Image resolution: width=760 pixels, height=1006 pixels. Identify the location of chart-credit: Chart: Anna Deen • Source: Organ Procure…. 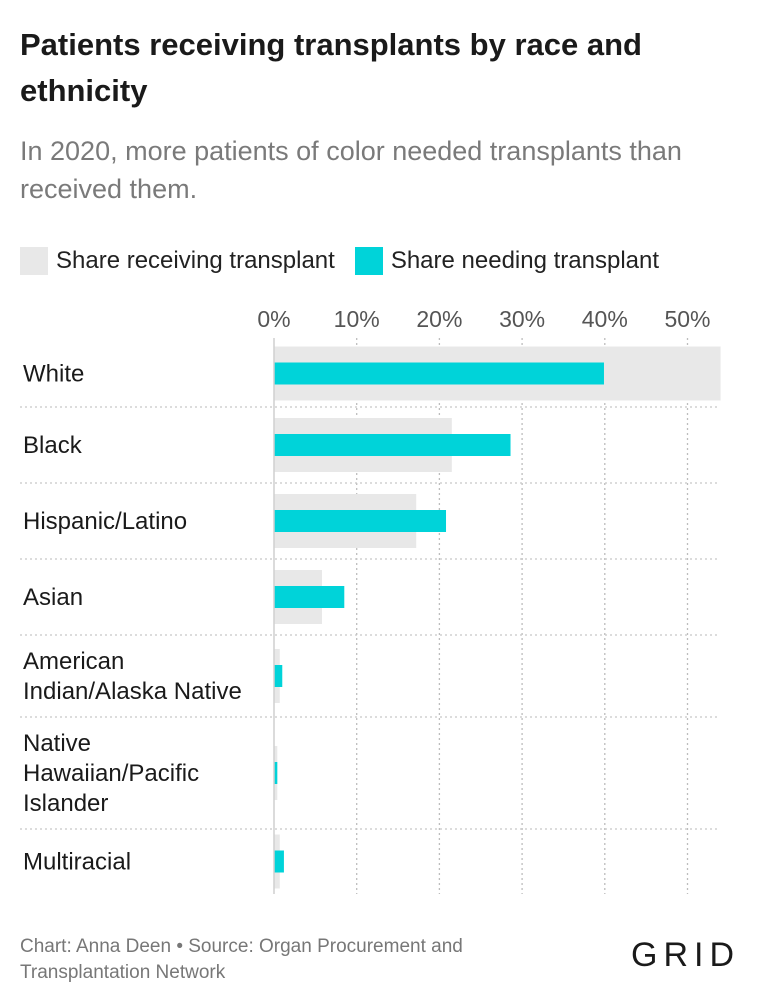
(241, 959).